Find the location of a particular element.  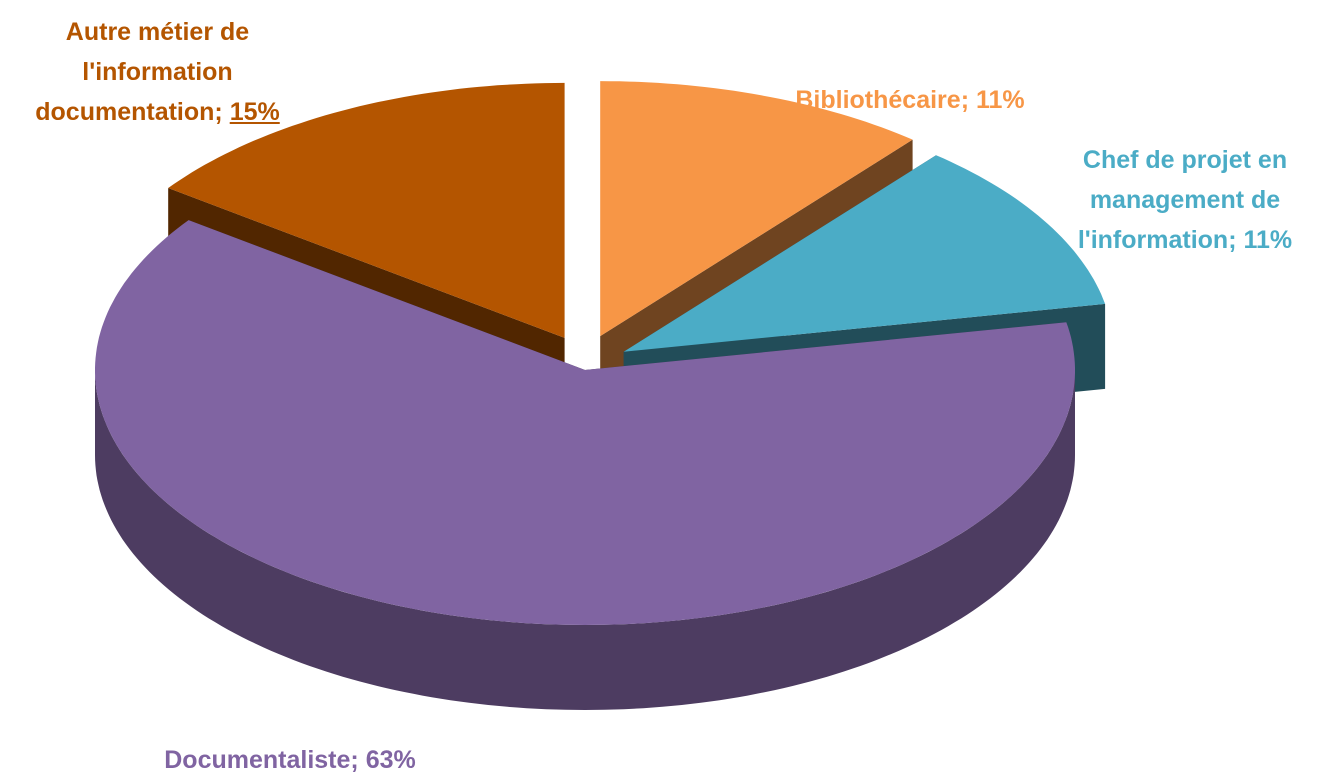

data-label-part: Bibliothécaire is located at coordinates (878, 100).